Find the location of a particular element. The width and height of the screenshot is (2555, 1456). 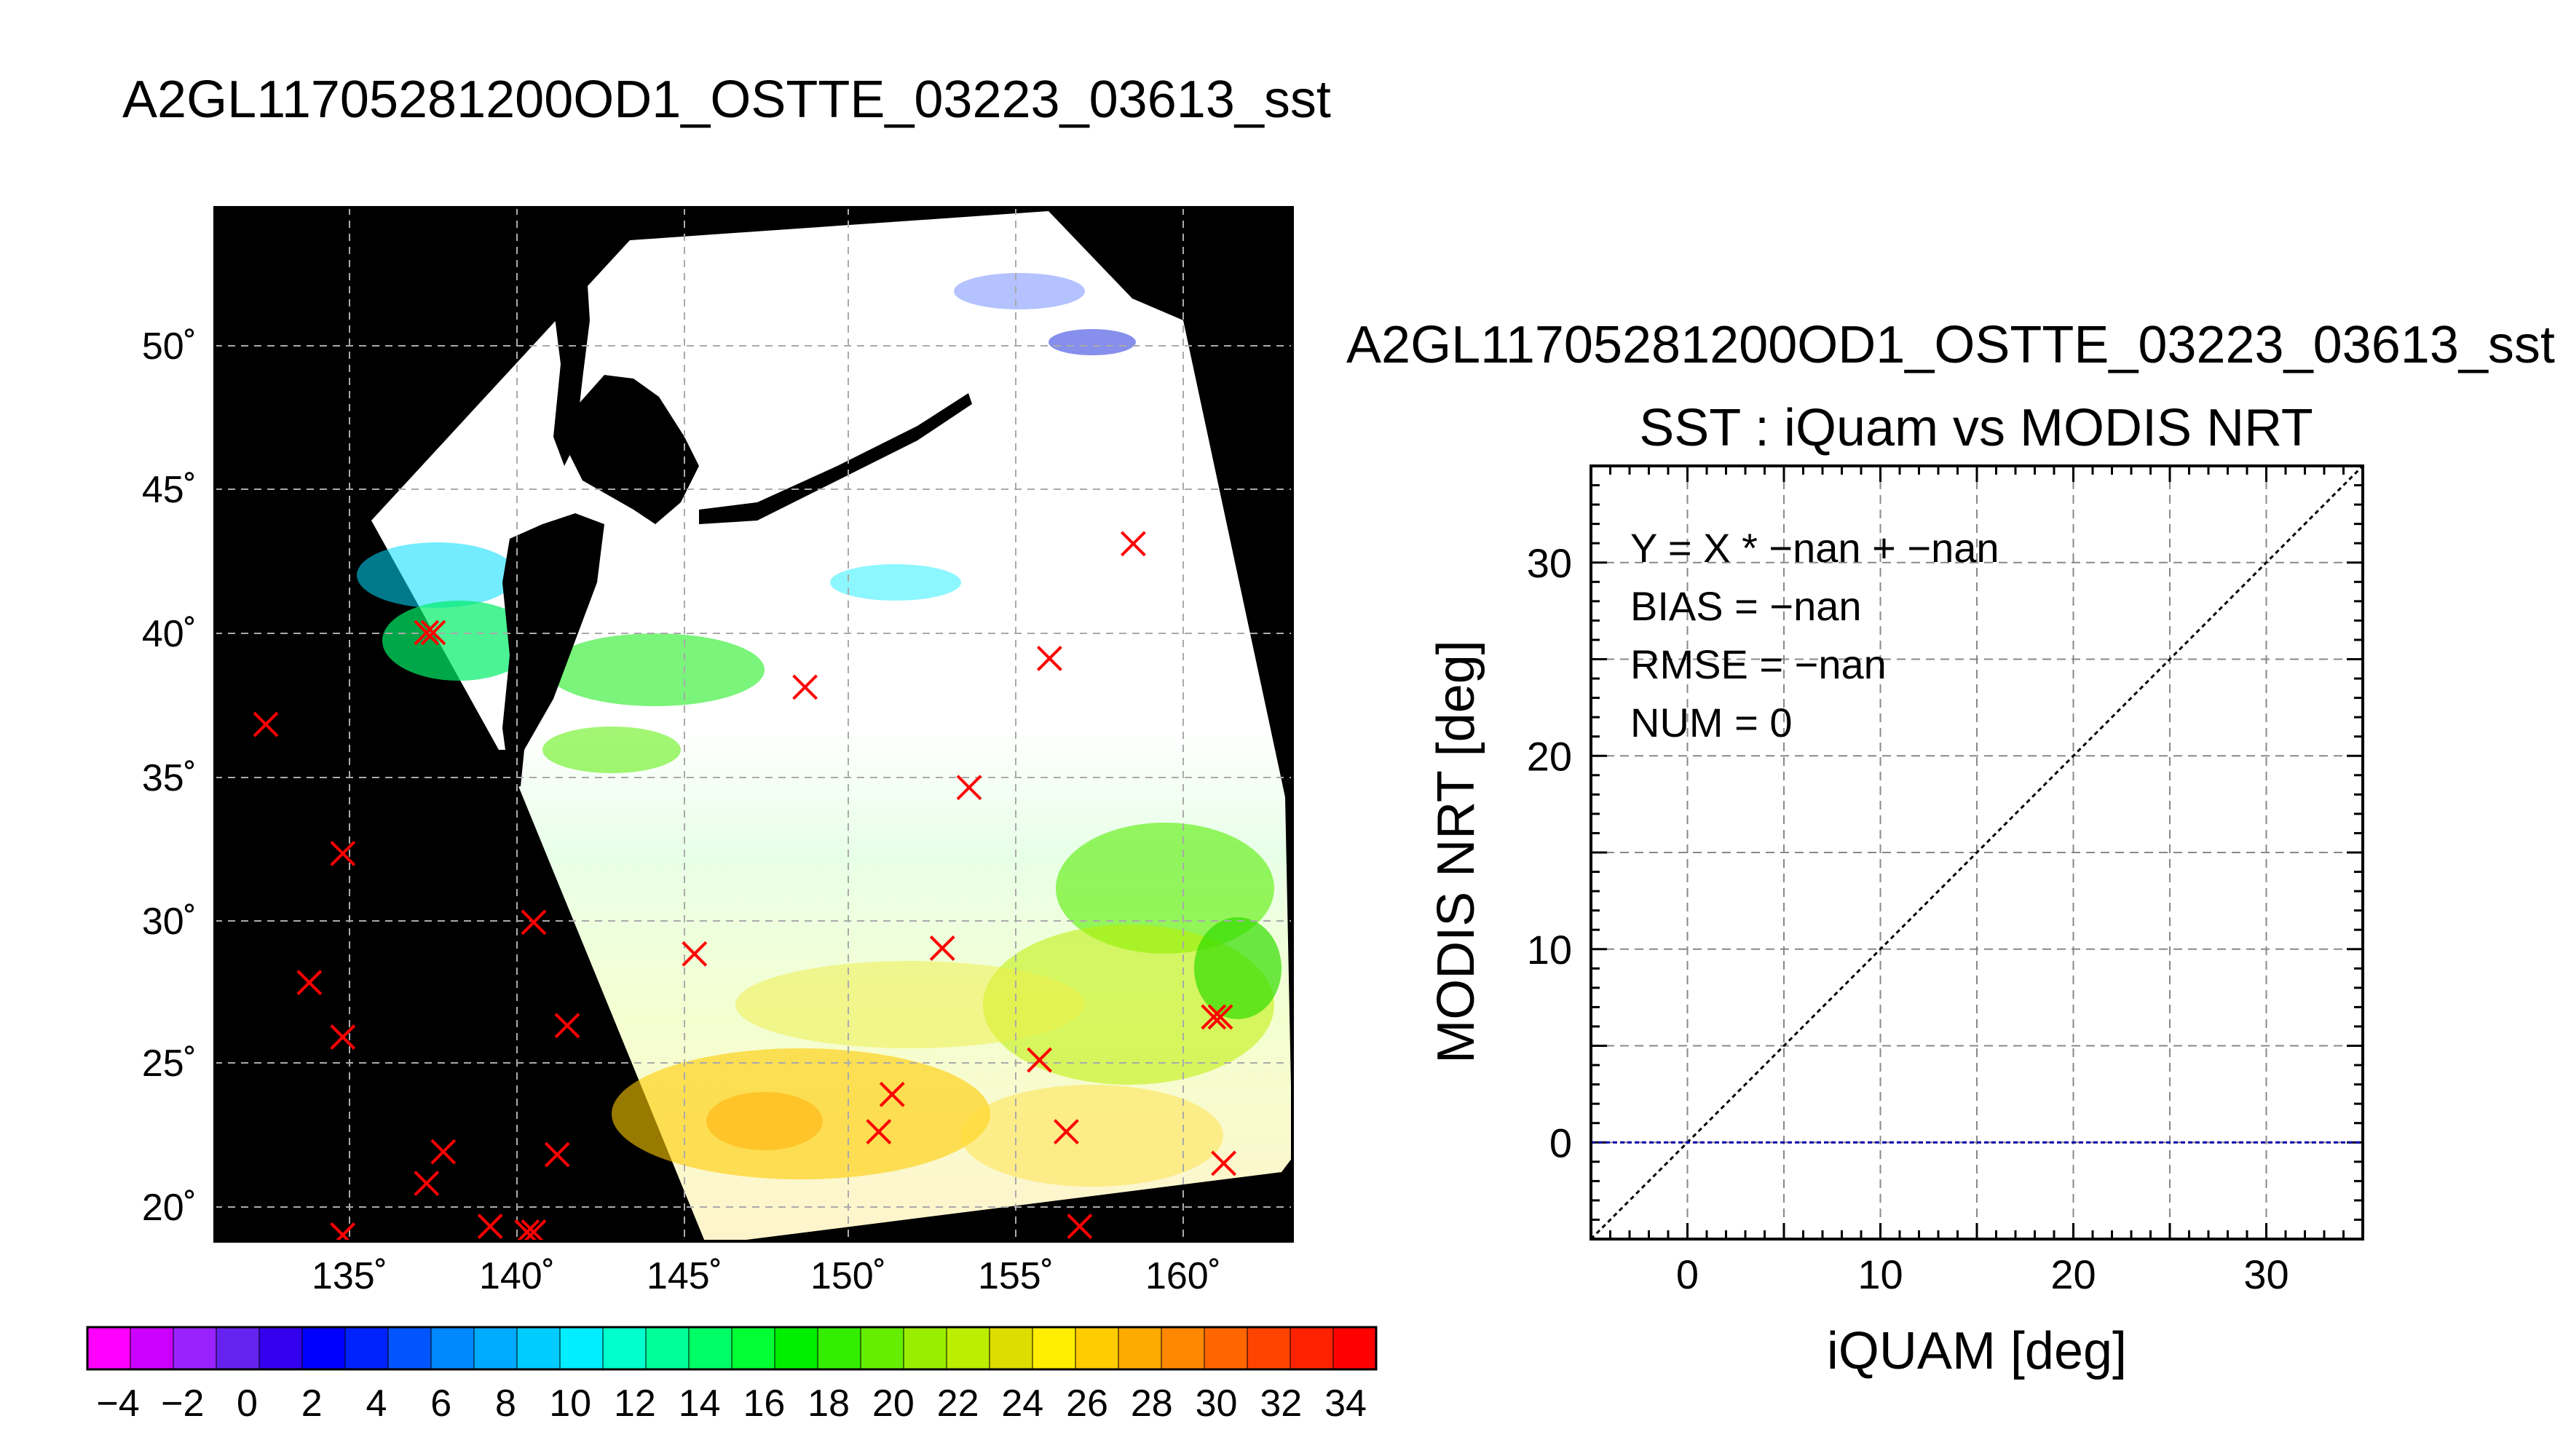

colorbar-label: −4 is located at coordinates (117, 1403).